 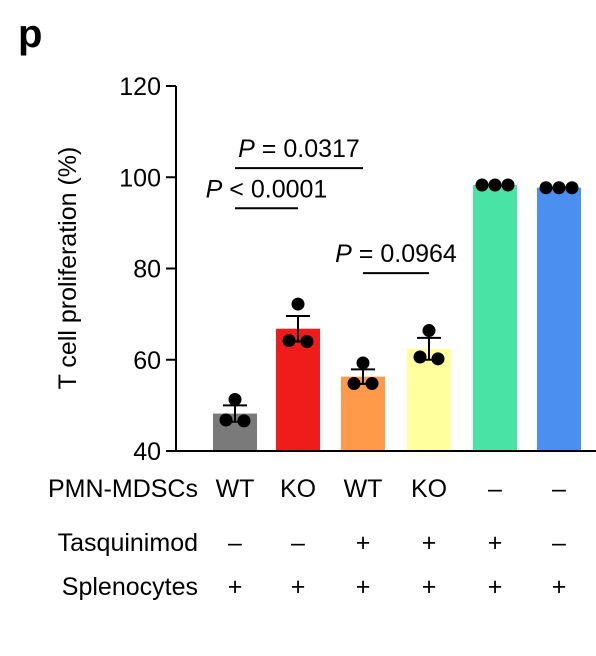 I want to click on p-value-label-2: P = 0.0317, so click(x=299, y=149).